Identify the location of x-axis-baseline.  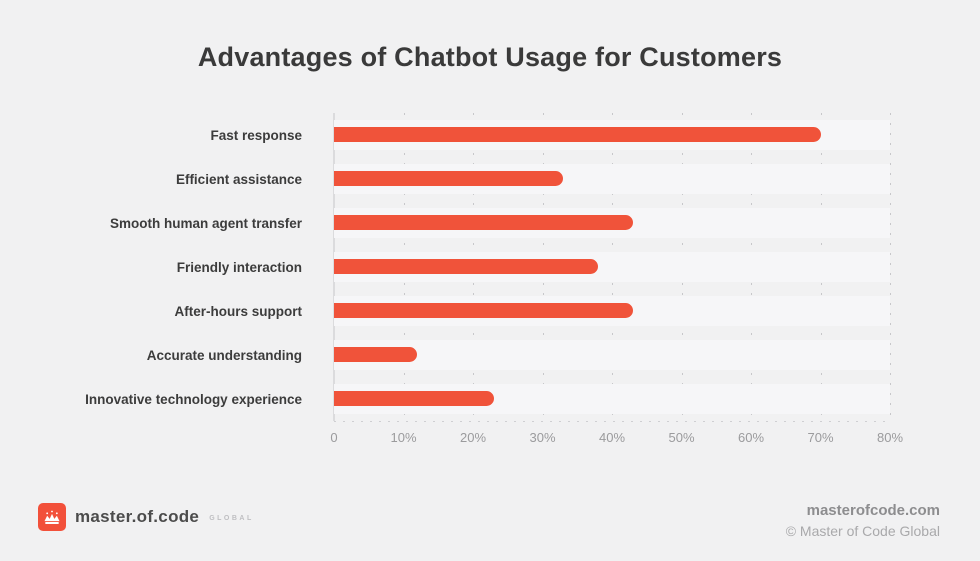
(612, 421).